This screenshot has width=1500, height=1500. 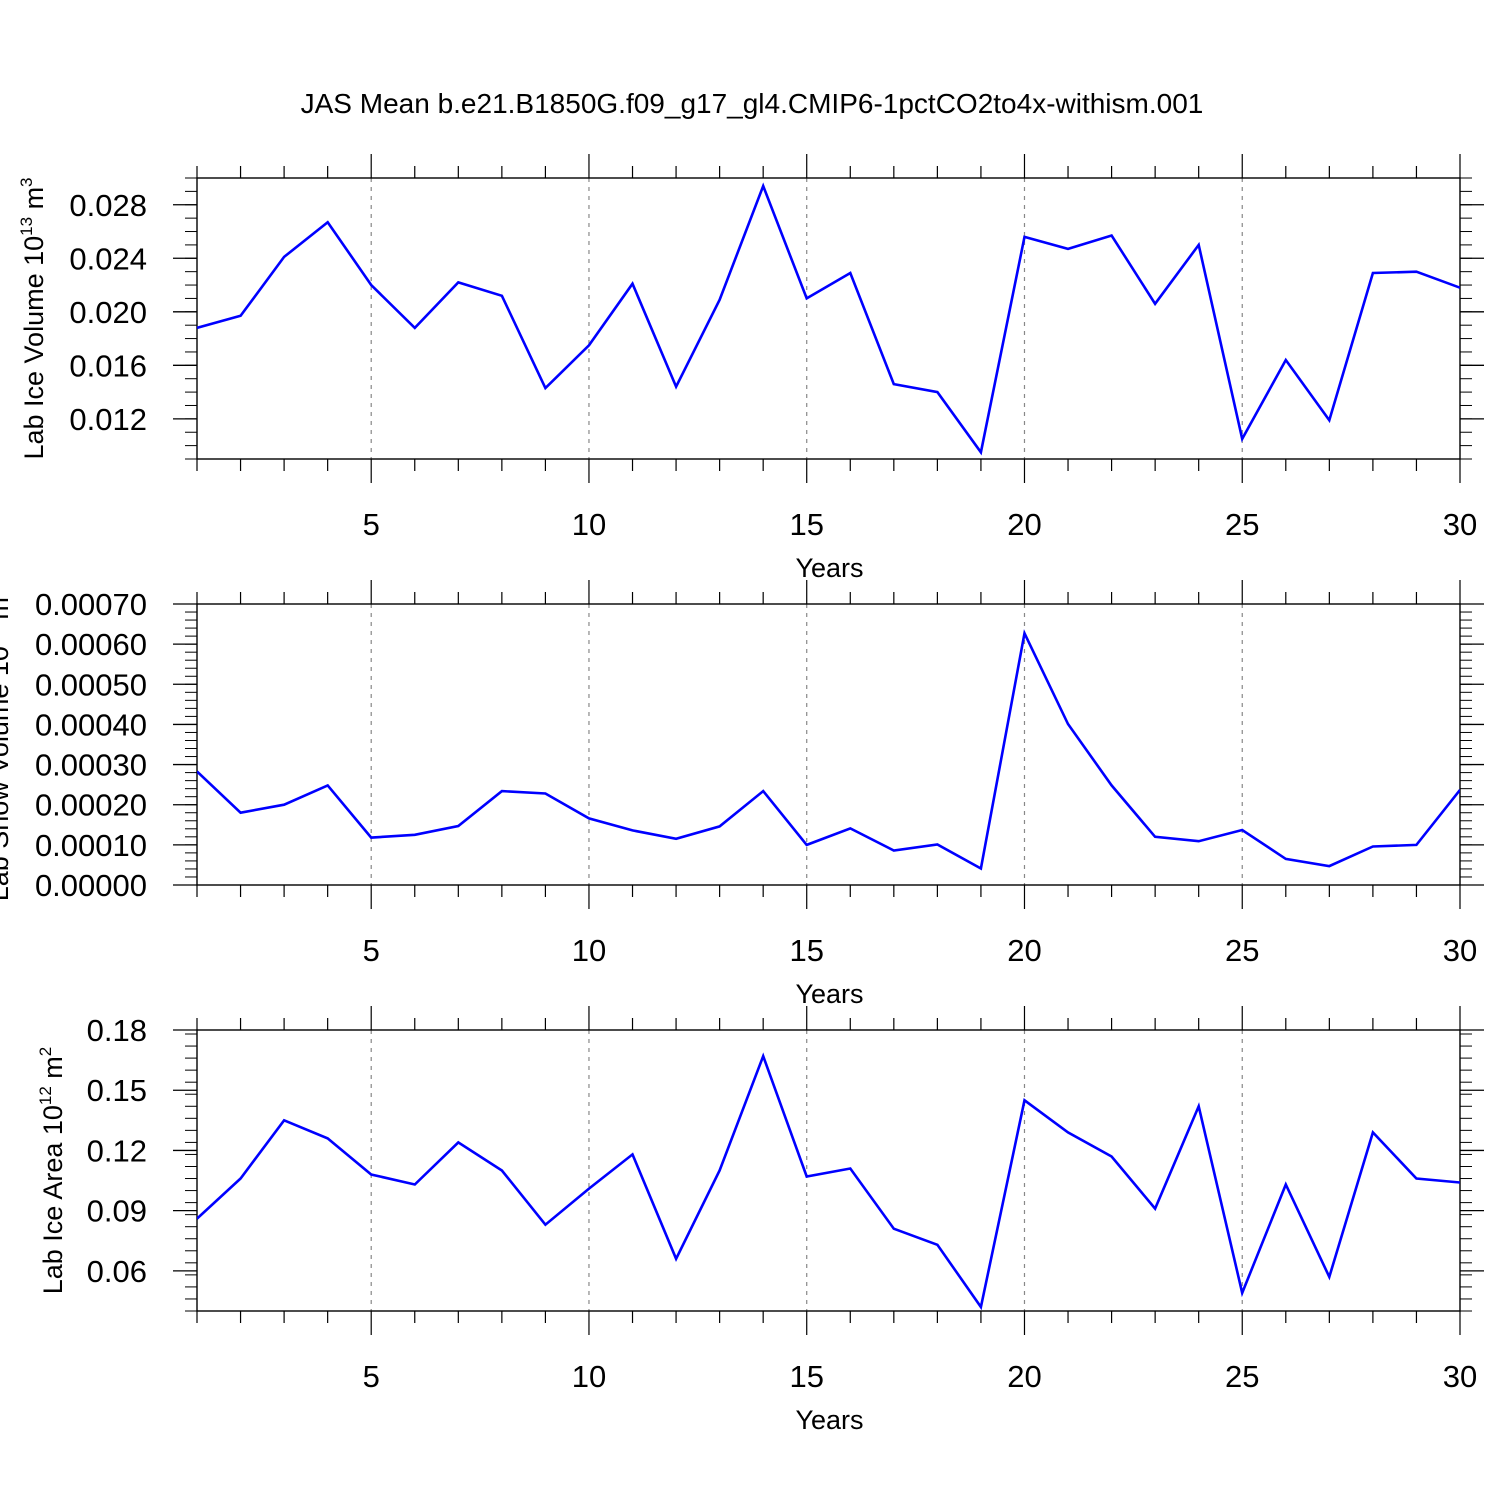 What do you see at coordinates (45, 1051) in the screenshot?
I see `y-axis-label-unit-exponent: 2` at bounding box center [45, 1051].